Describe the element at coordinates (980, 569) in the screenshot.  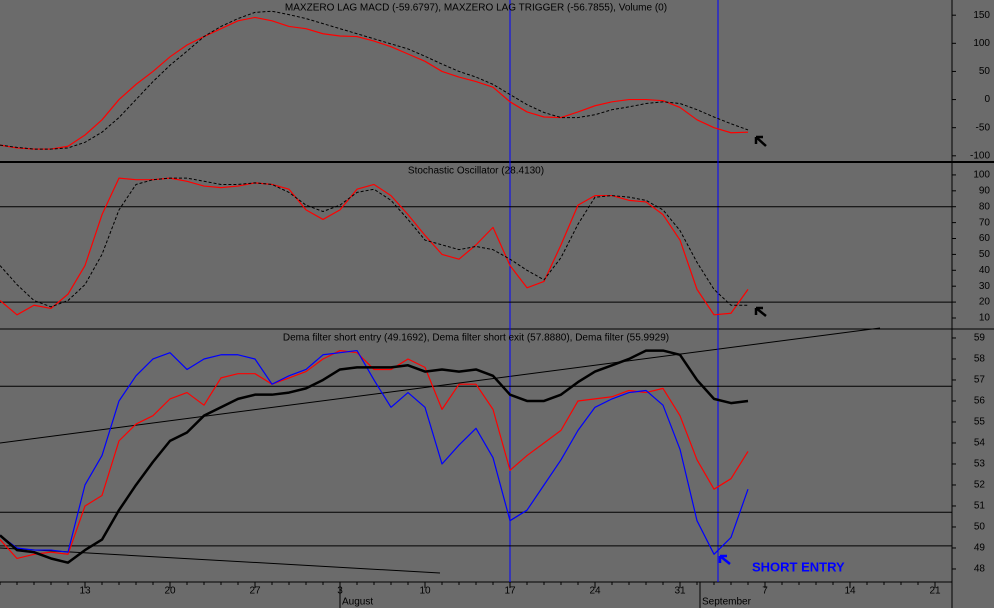
I see `y-tick-label: 48` at that location.